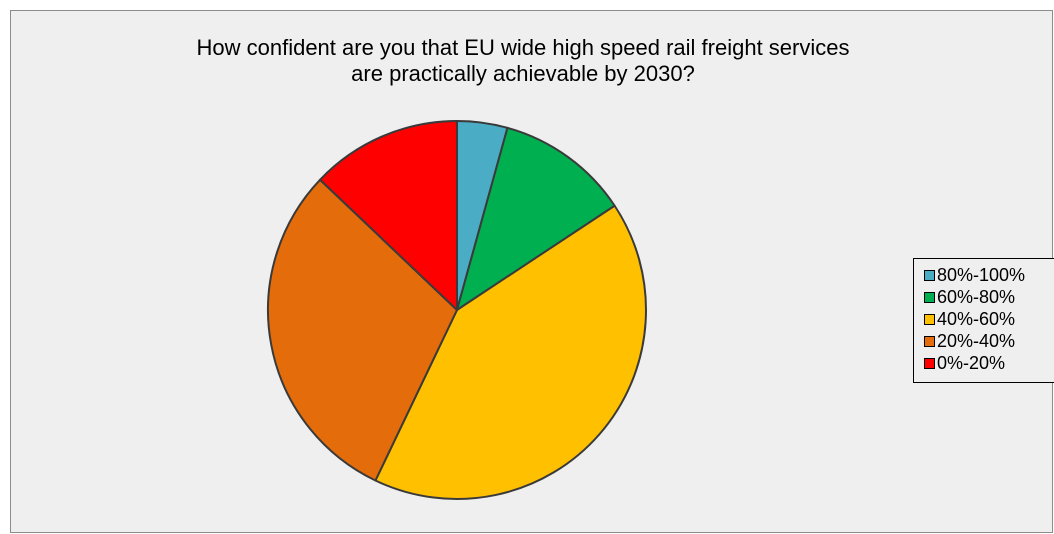  I want to click on legend-label: 60%-80%, so click(976, 297).